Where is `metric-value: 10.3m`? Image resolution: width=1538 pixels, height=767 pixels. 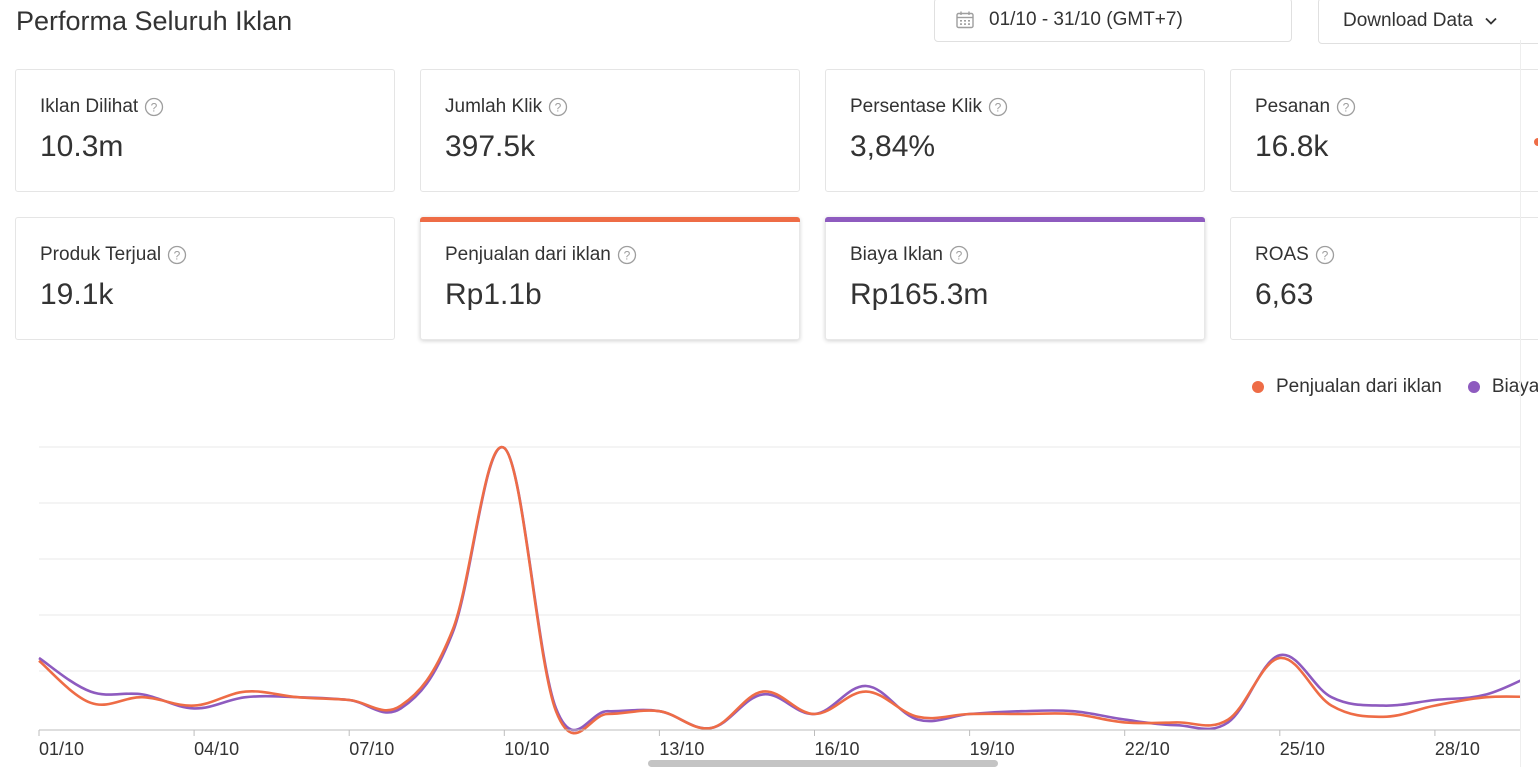 metric-value: 10.3m is located at coordinates (82, 146).